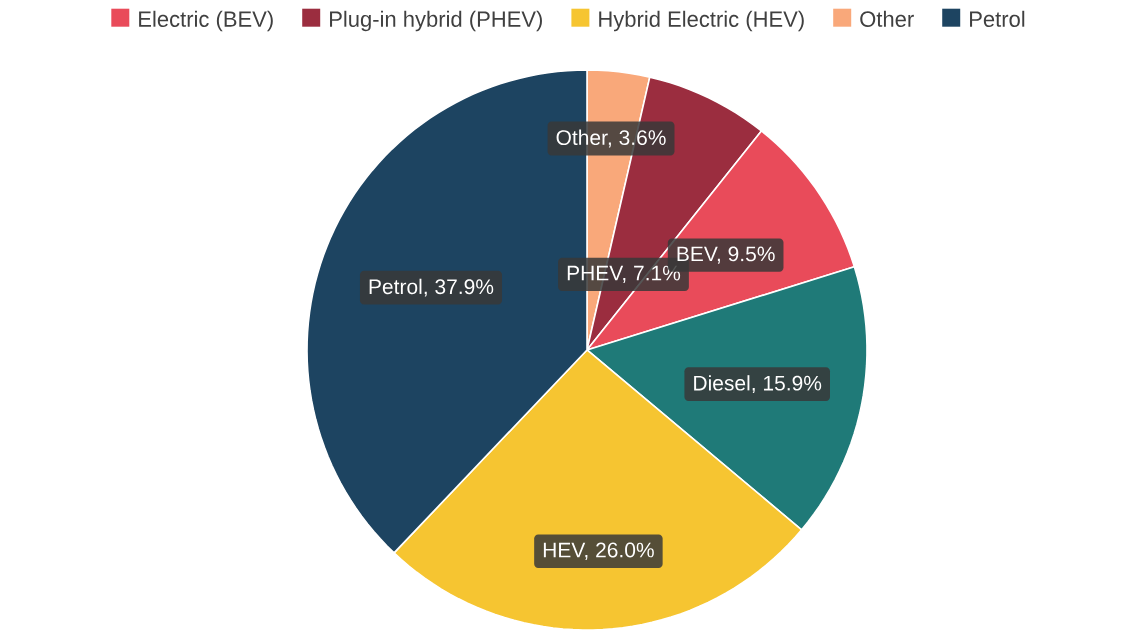 The height and width of the screenshot is (640, 1137). What do you see at coordinates (598, 551) in the screenshot?
I see `data-label: HEV, 26.0%` at bounding box center [598, 551].